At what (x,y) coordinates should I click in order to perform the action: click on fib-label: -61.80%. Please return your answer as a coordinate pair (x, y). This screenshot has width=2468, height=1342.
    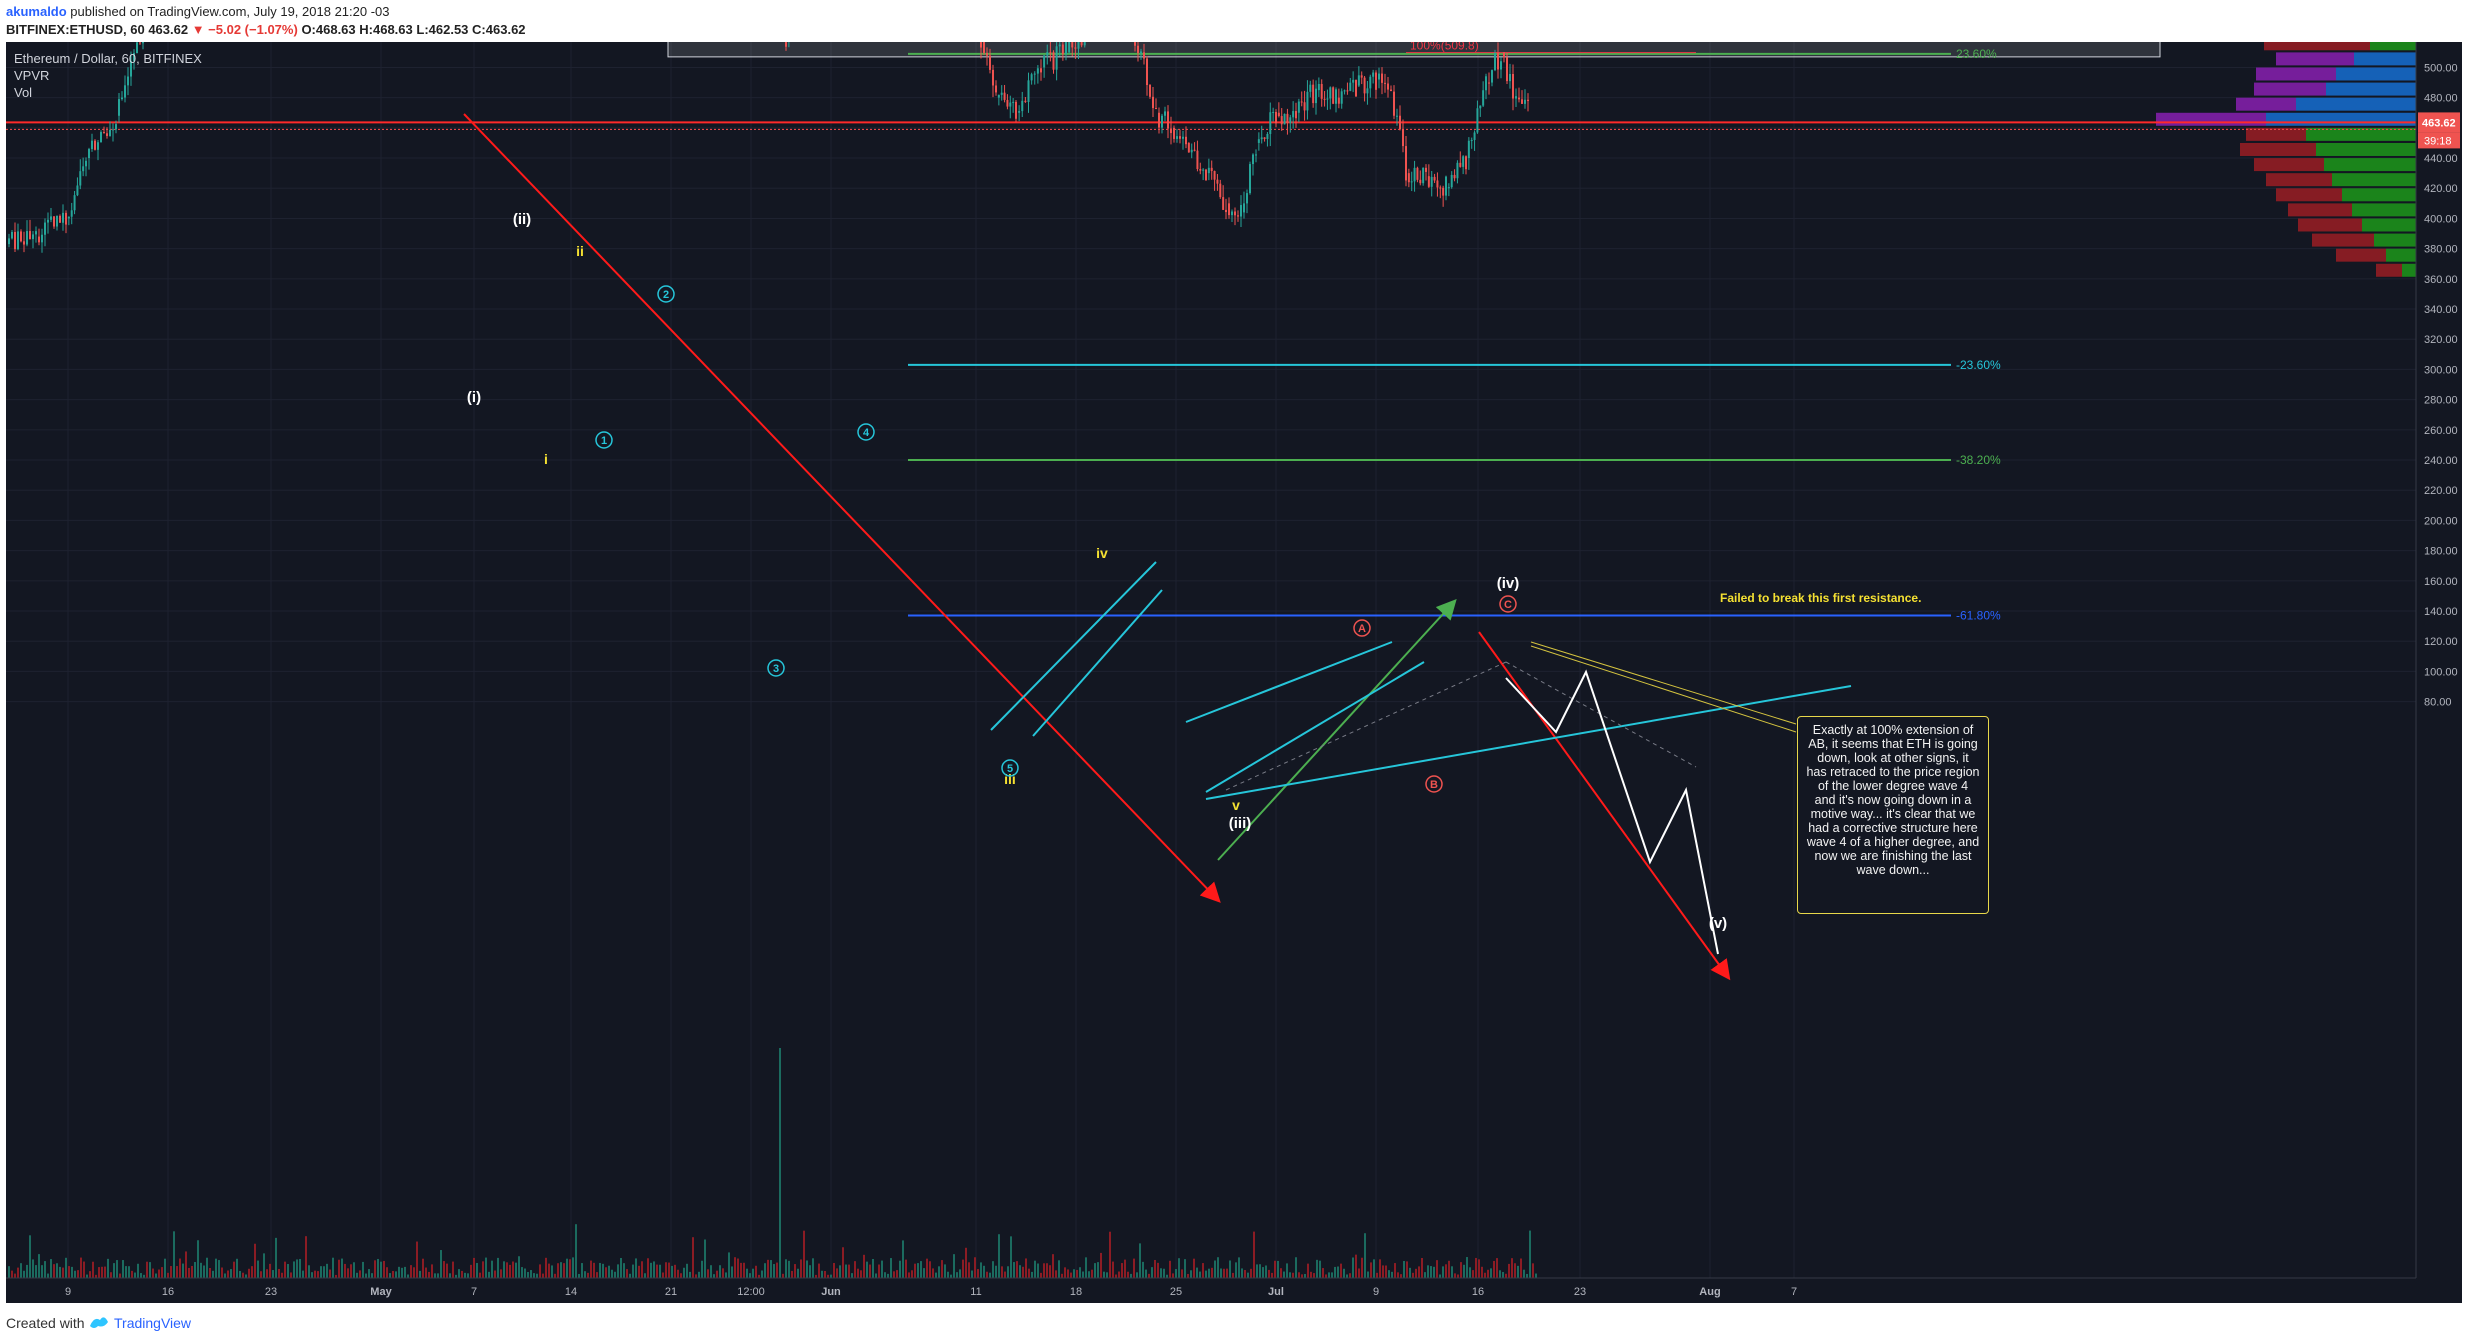
    Looking at the image, I should click on (1978, 616).